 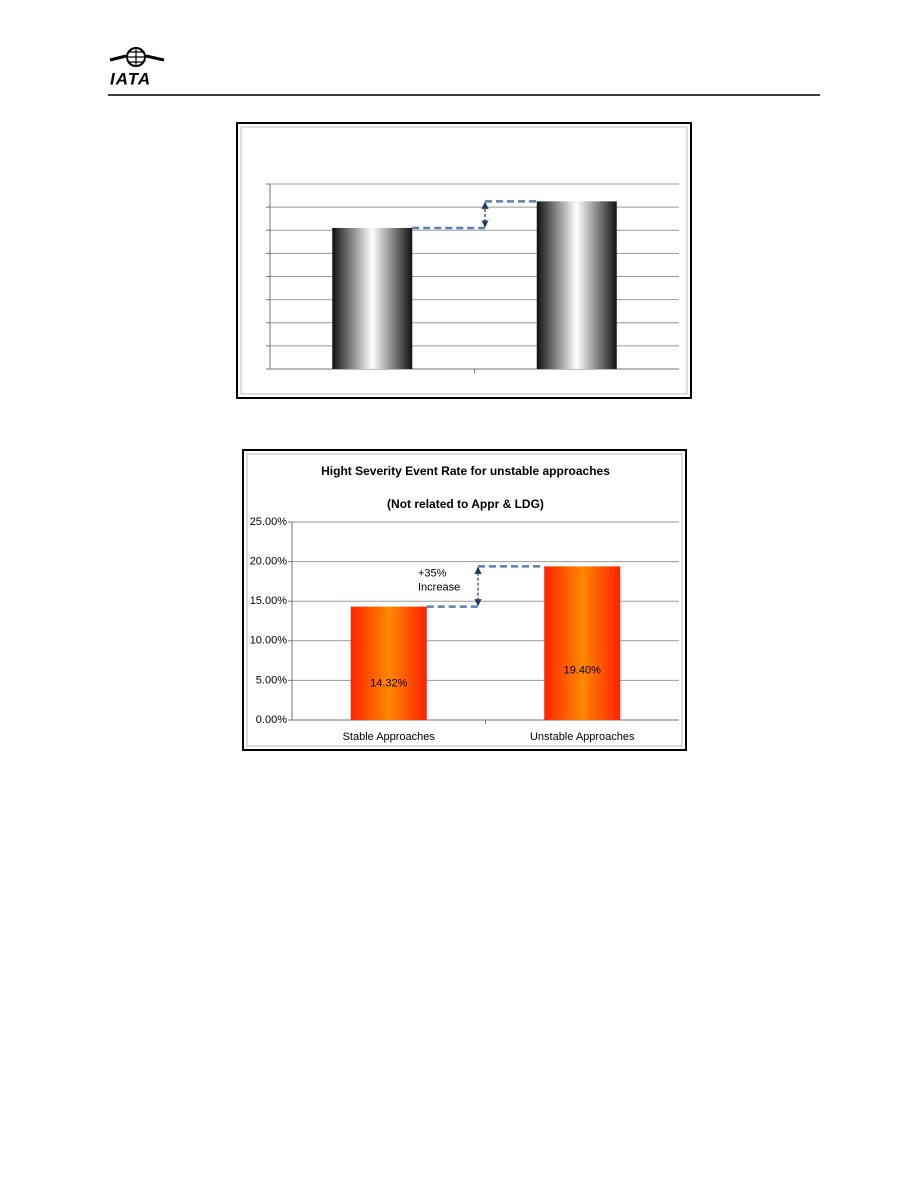 I want to click on logo-wings, so click(x=137, y=58).